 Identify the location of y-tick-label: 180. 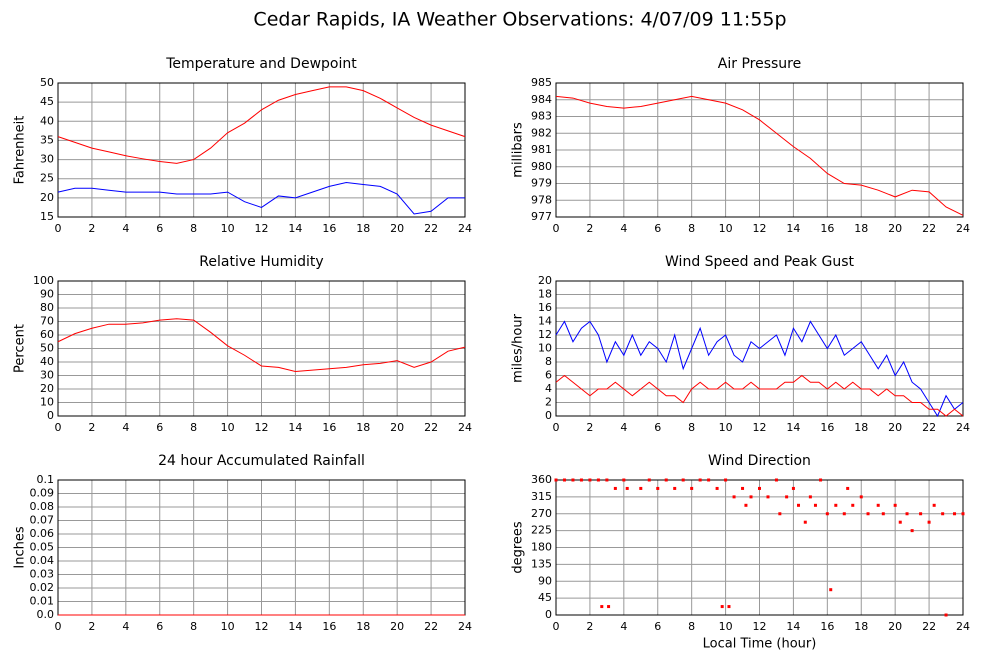
(541, 547).